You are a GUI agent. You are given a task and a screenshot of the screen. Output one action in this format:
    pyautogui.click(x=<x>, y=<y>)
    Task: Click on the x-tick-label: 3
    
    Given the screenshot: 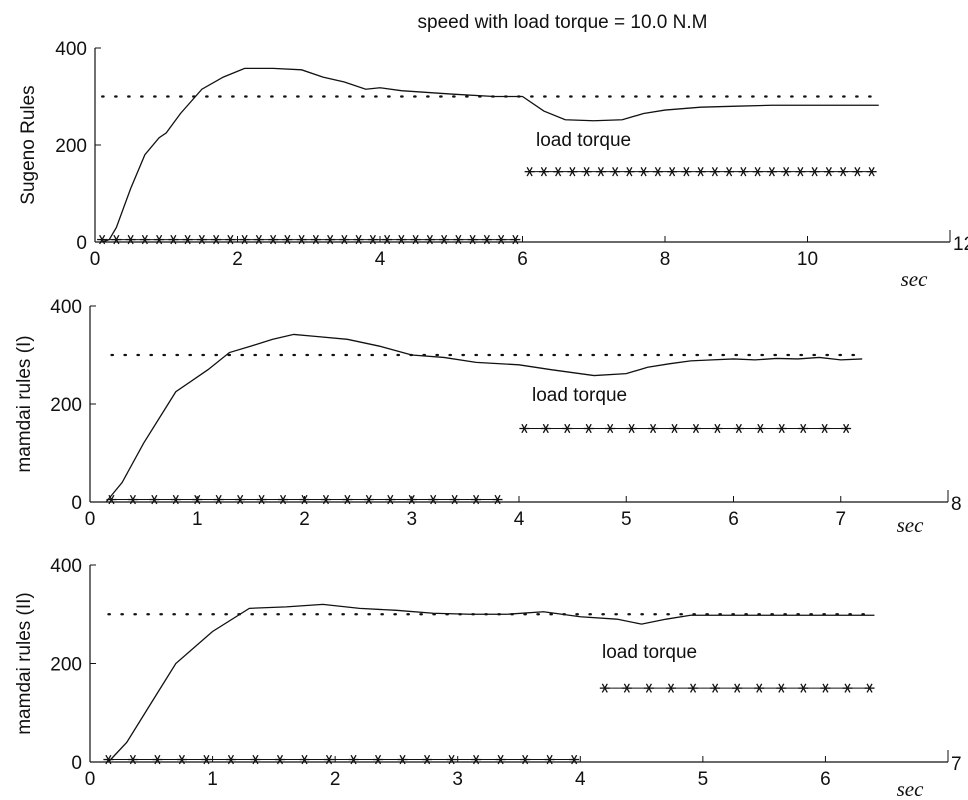 What is the action you would take?
    pyautogui.click(x=411, y=519)
    